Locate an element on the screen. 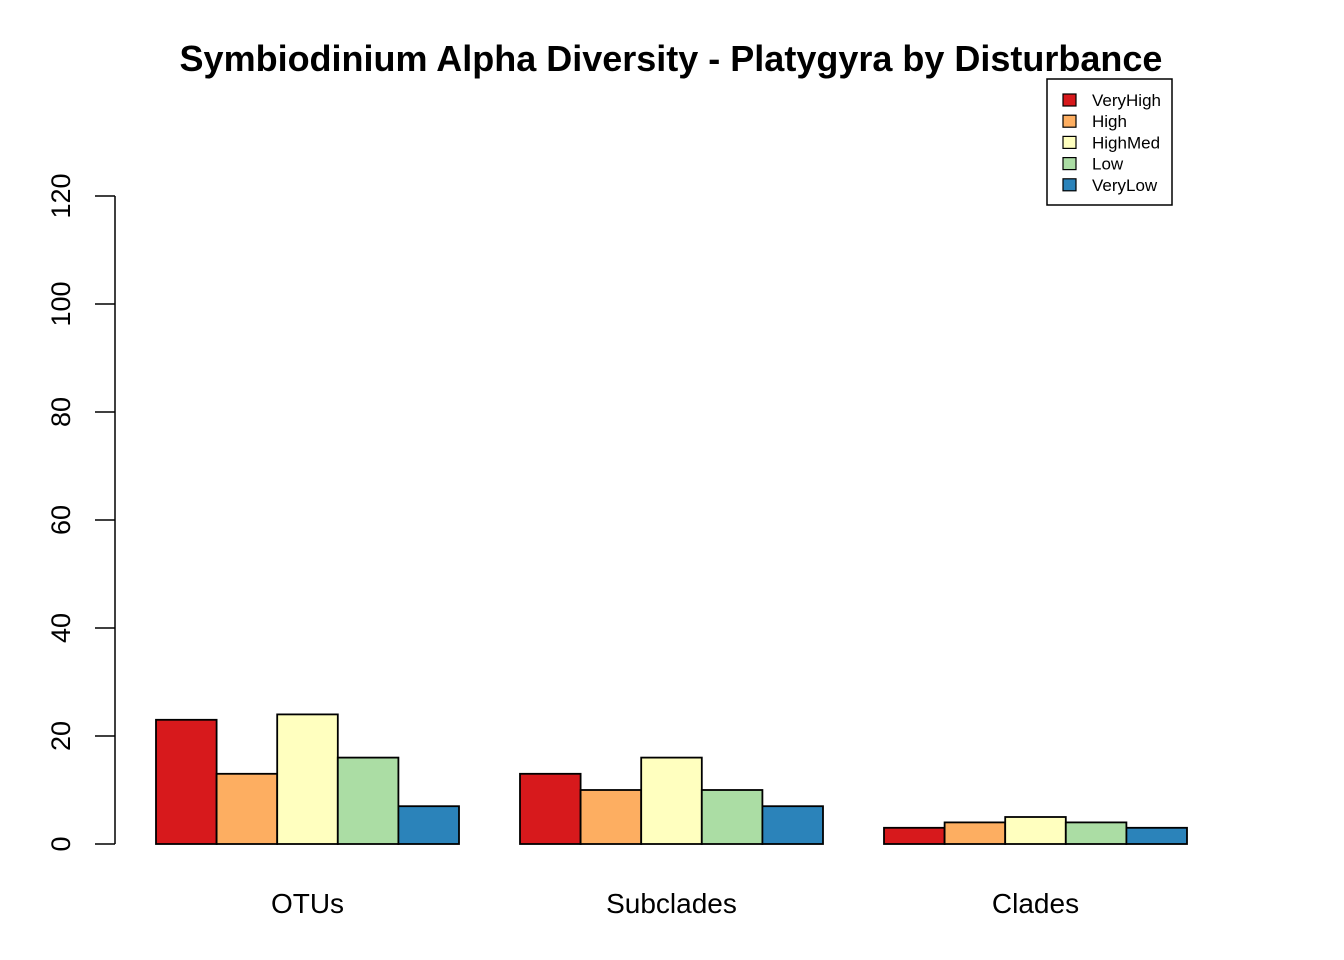 Image resolution: width=1344 pixels, height=960 pixels. bar-High-Subclades is located at coordinates (611, 817).